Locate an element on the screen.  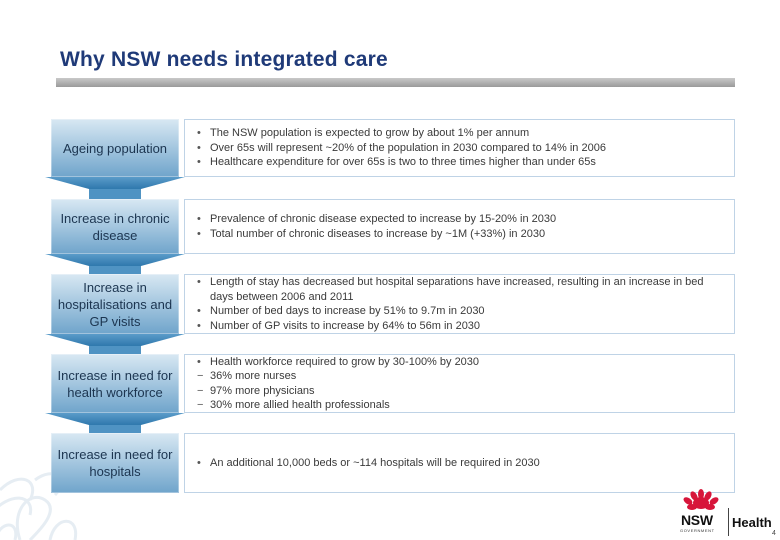
waratah-logo-icon is located at coordinates (701, 499).